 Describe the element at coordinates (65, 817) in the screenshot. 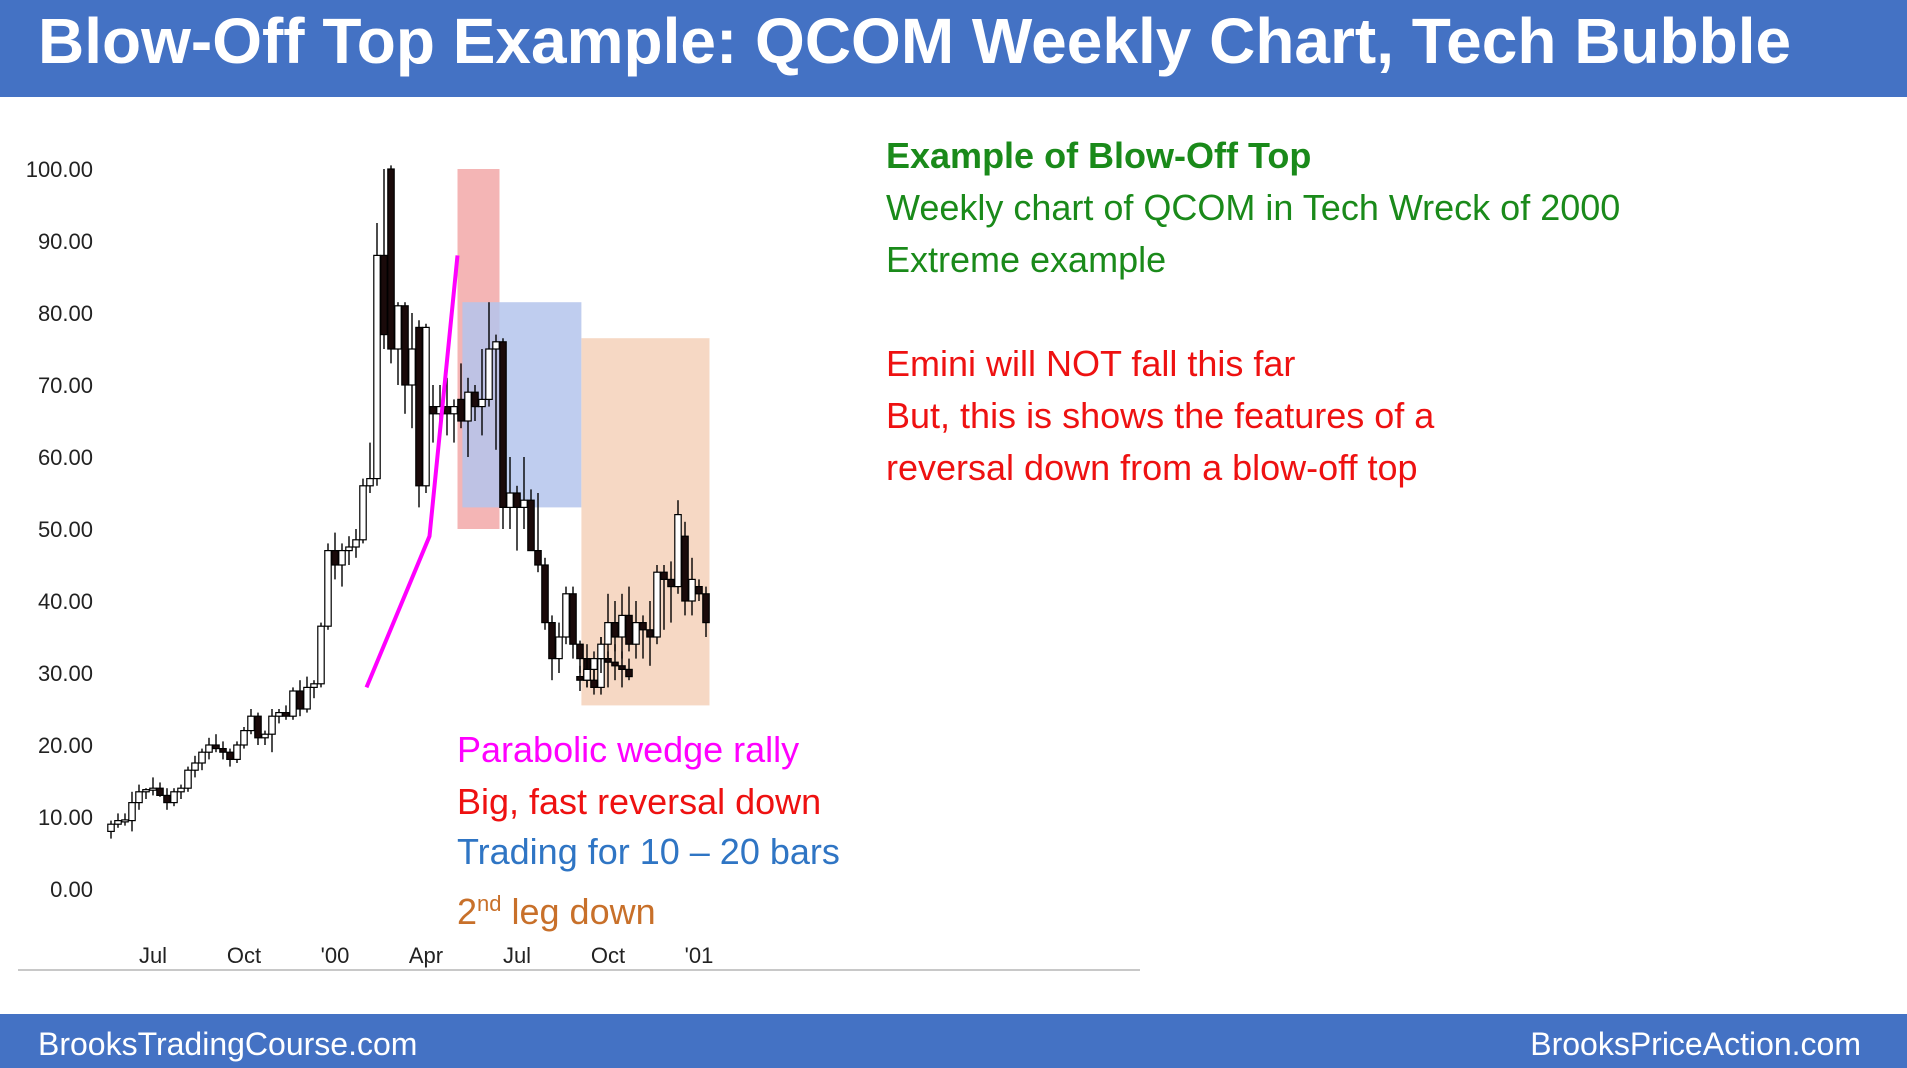

I see `y-tick-label: 10.00` at that location.